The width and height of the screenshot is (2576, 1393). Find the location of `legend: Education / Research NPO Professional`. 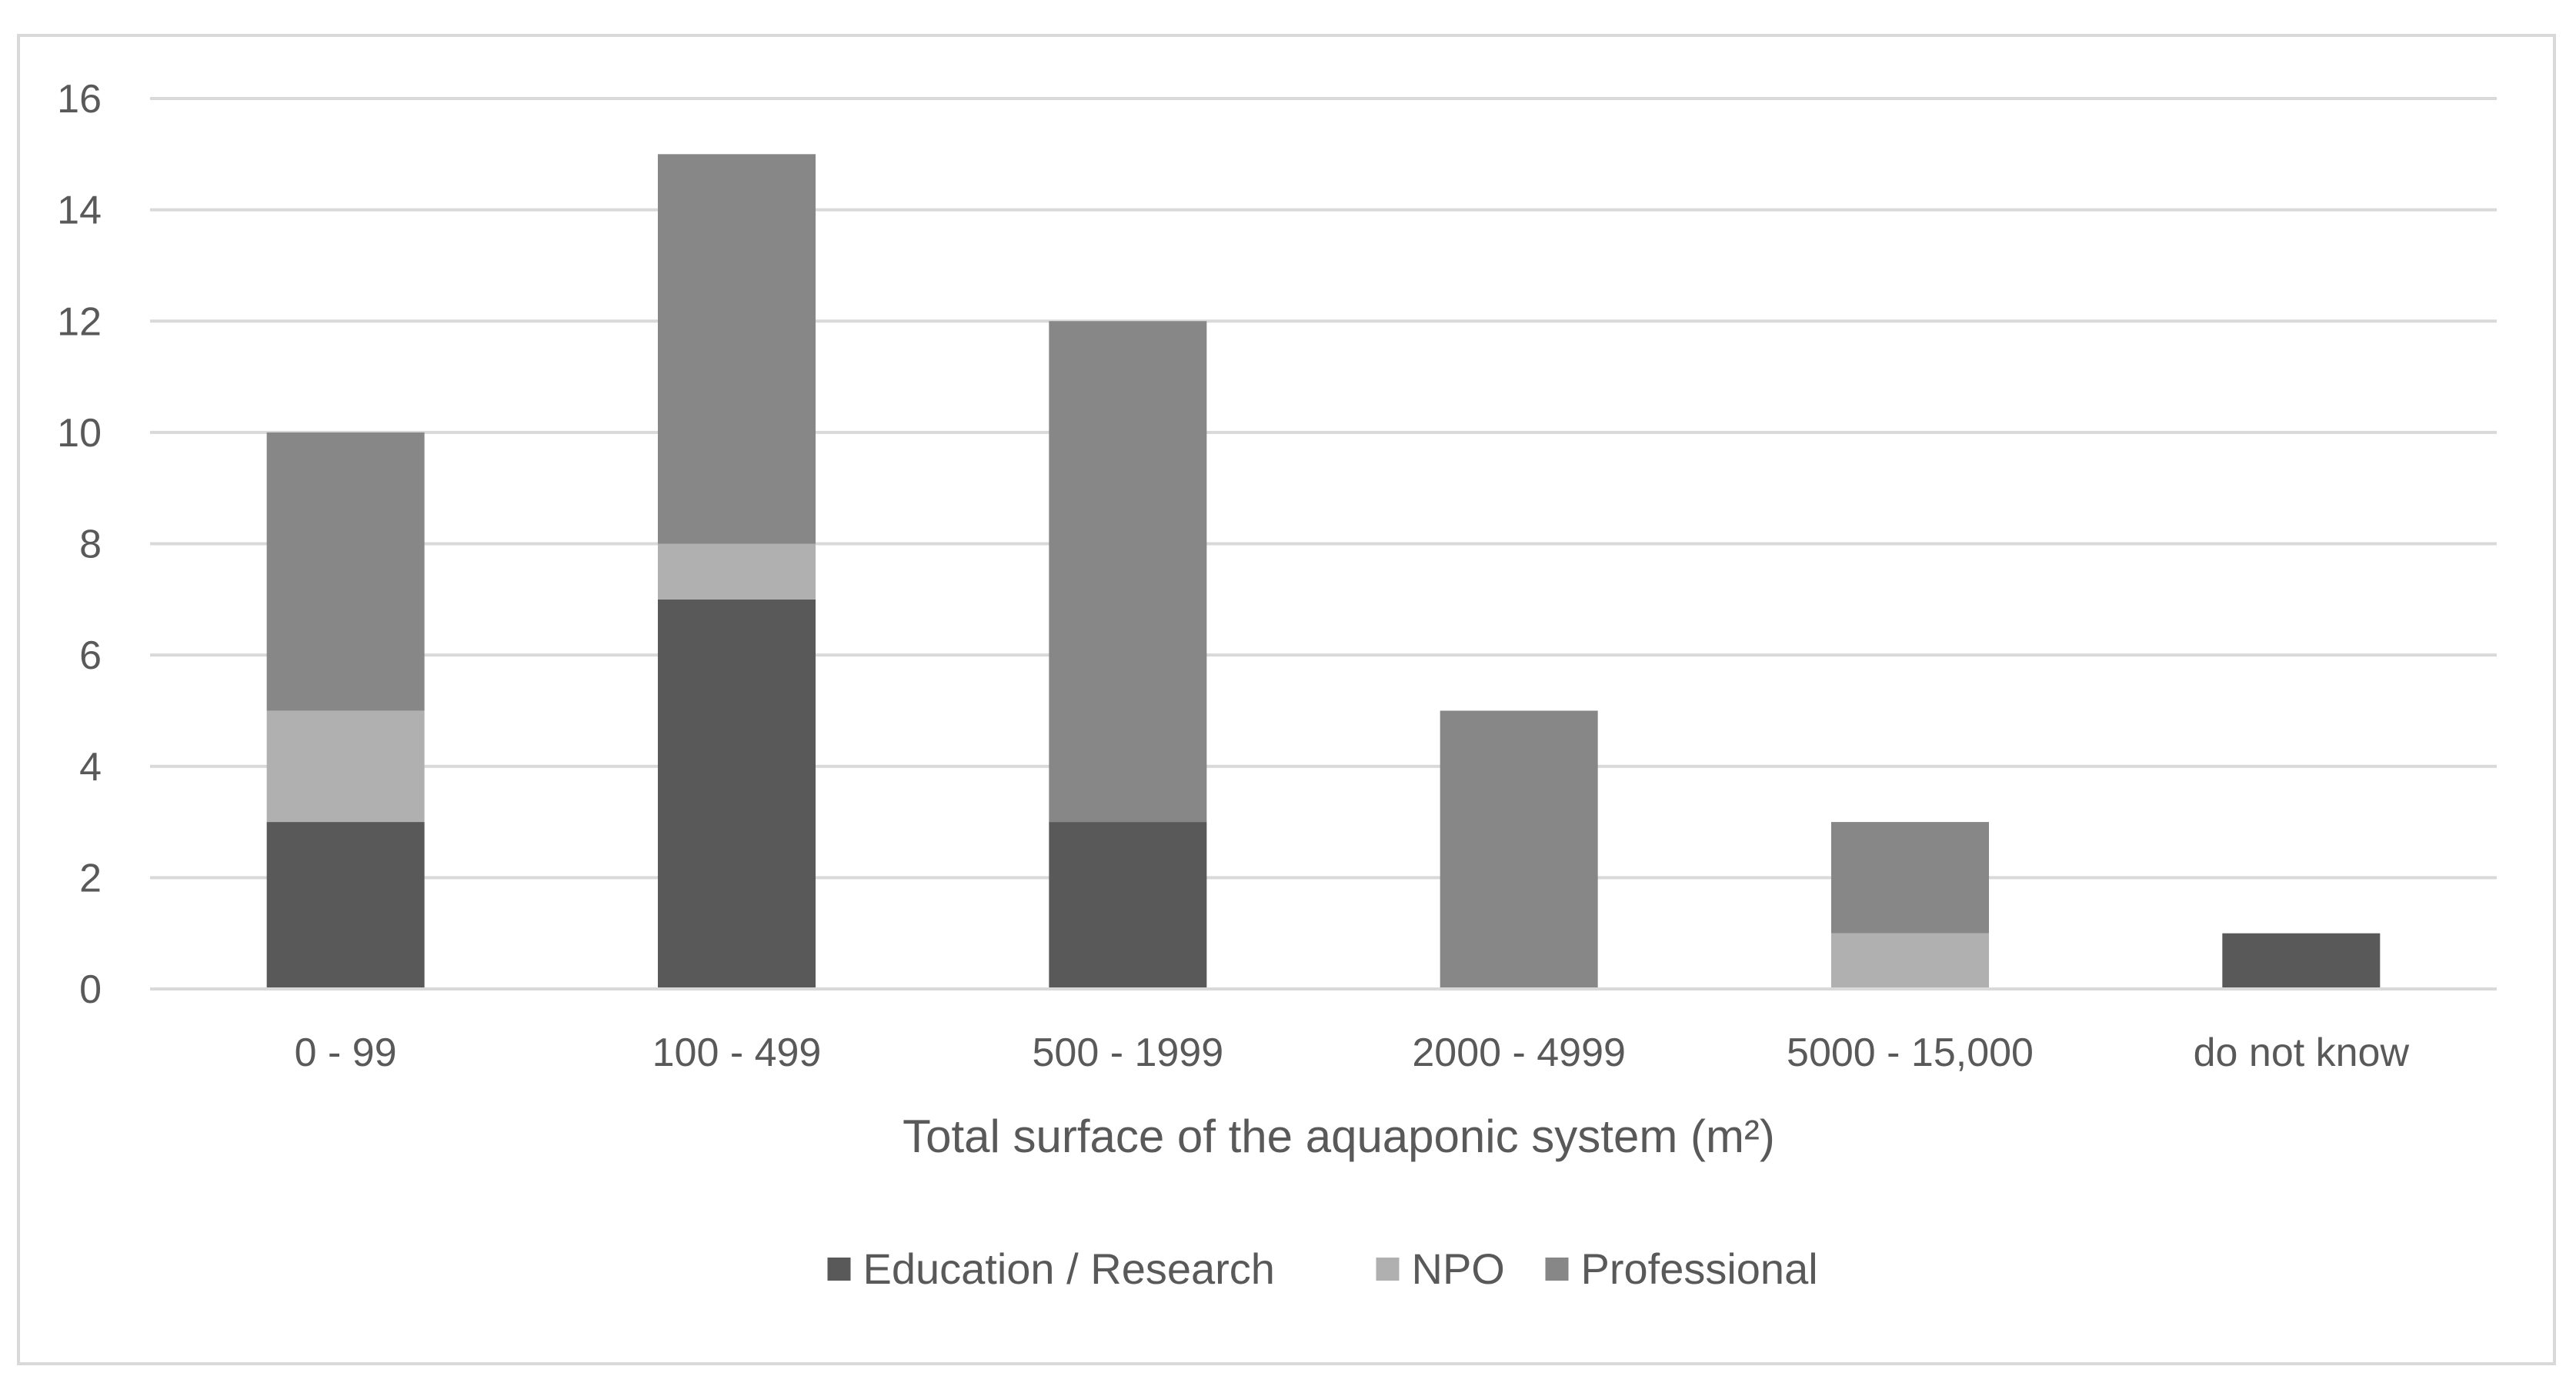

legend: Education / Research NPO Professional is located at coordinates (1322, 1268).